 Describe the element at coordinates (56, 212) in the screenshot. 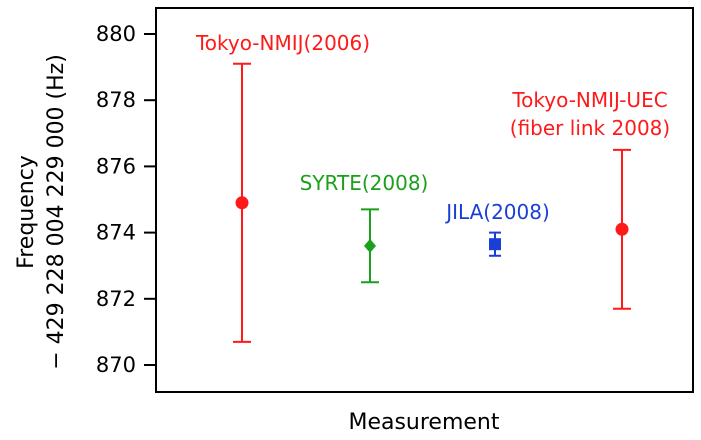

I see `y-axis-title-line2: − 429 228 004 229 000 (Hz)` at that location.